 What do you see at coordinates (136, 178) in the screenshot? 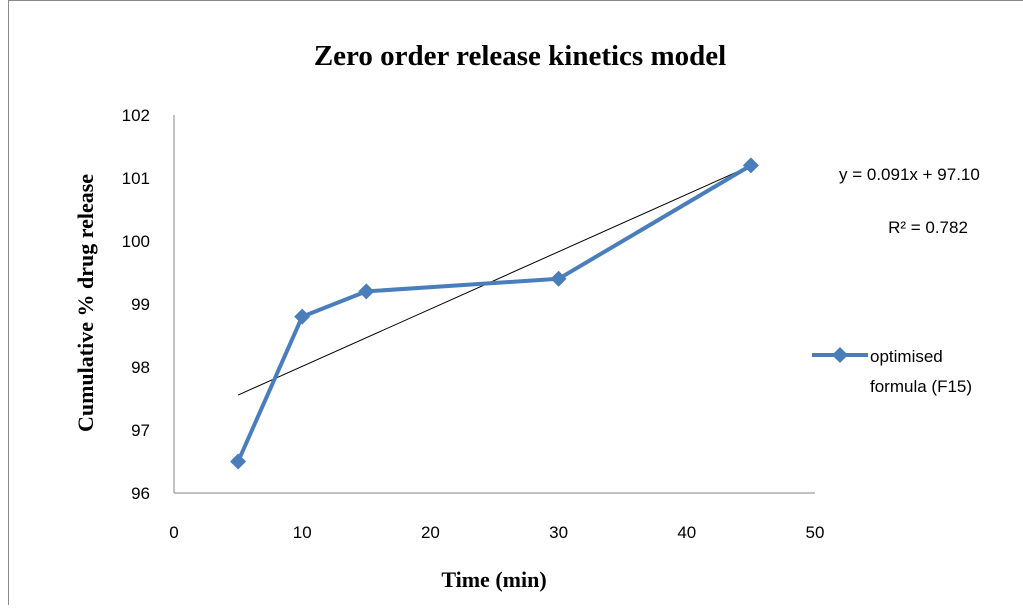
I see `y-tick-label: 101` at bounding box center [136, 178].